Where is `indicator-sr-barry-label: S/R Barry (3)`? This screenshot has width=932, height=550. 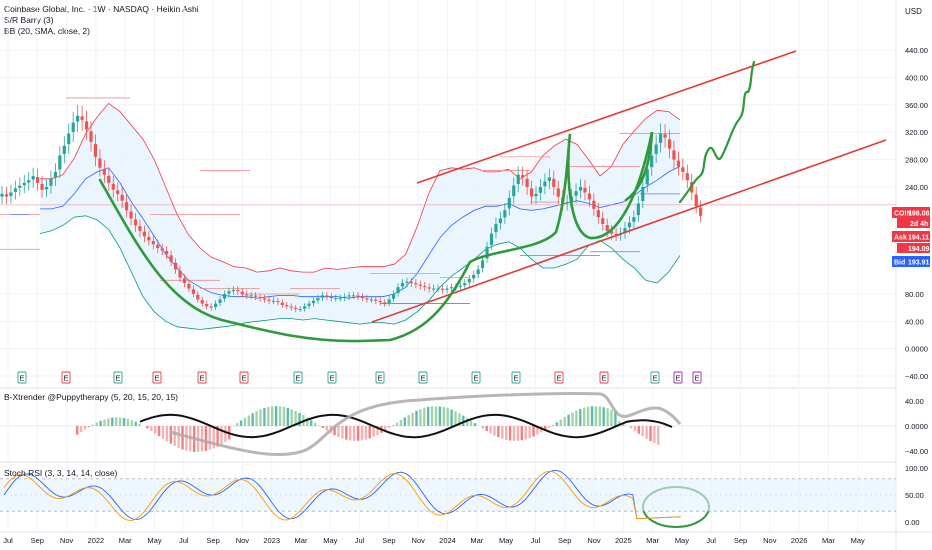 indicator-sr-barry-label: S/R Barry (3) is located at coordinates (29, 20).